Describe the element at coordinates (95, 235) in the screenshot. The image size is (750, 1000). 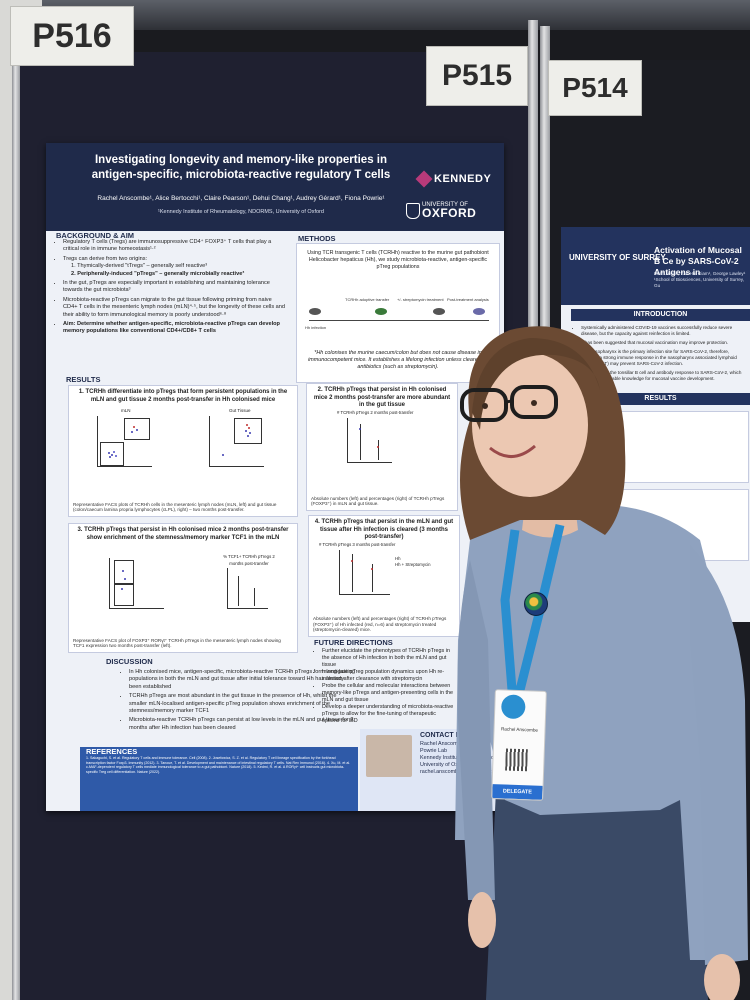
I see `background-heading: BACKGROUND & AIM` at that location.